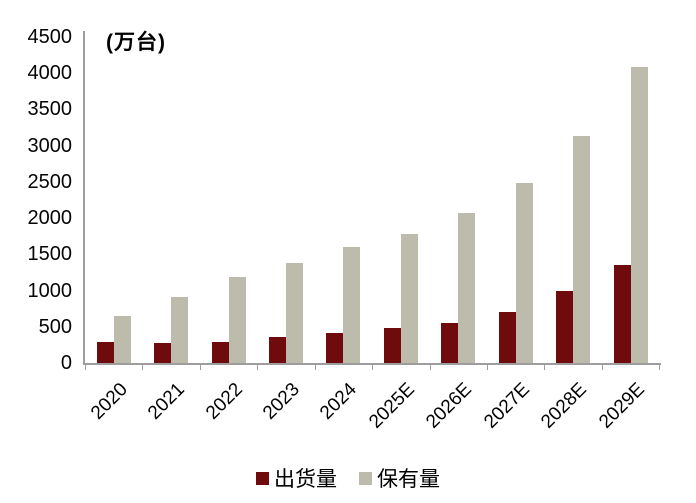 This screenshot has height=503, width=696. Describe the element at coordinates (50, 254) in the screenshot. I see `y-axis-tick-label: 1500` at that location.